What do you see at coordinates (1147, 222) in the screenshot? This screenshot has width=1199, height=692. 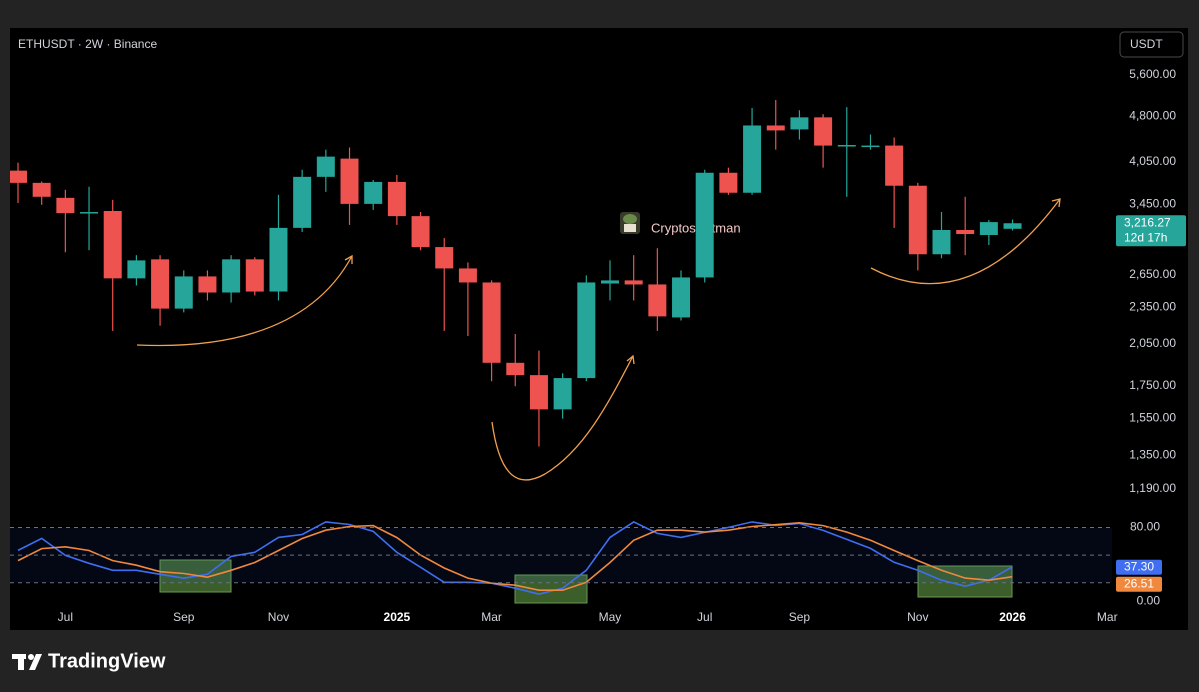 I see `last-price-label: 3,216.27` at bounding box center [1147, 222].